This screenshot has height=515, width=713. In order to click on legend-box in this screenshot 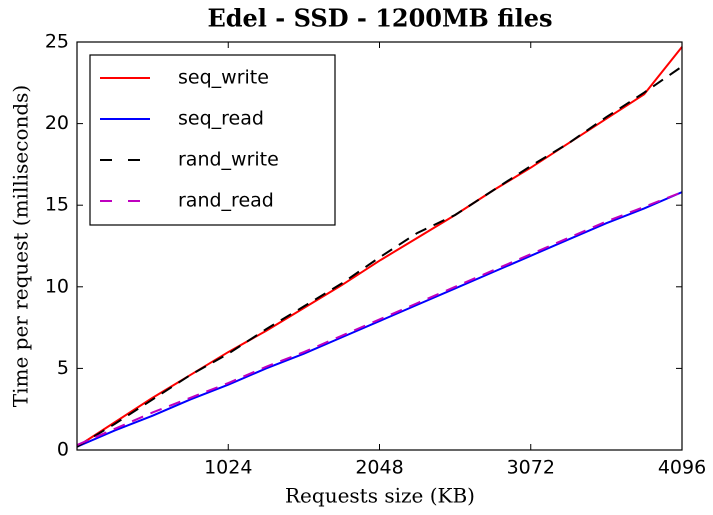, I will do `click(212, 140)`.